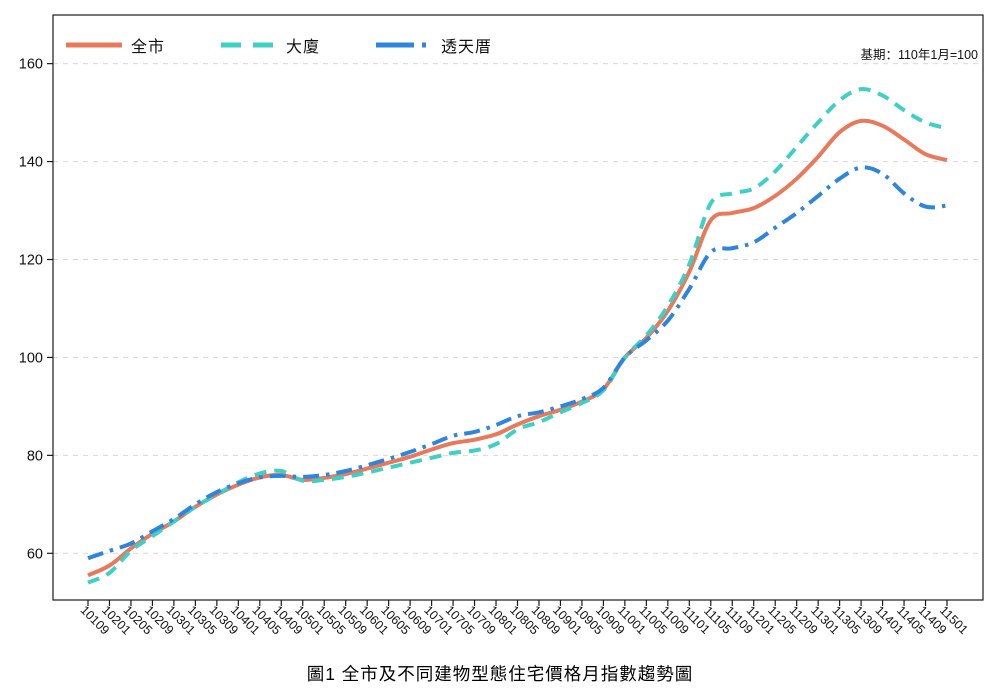 This screenshot has width=1000, height=700. I want to click on svg-text: 60, so click(35, 554).